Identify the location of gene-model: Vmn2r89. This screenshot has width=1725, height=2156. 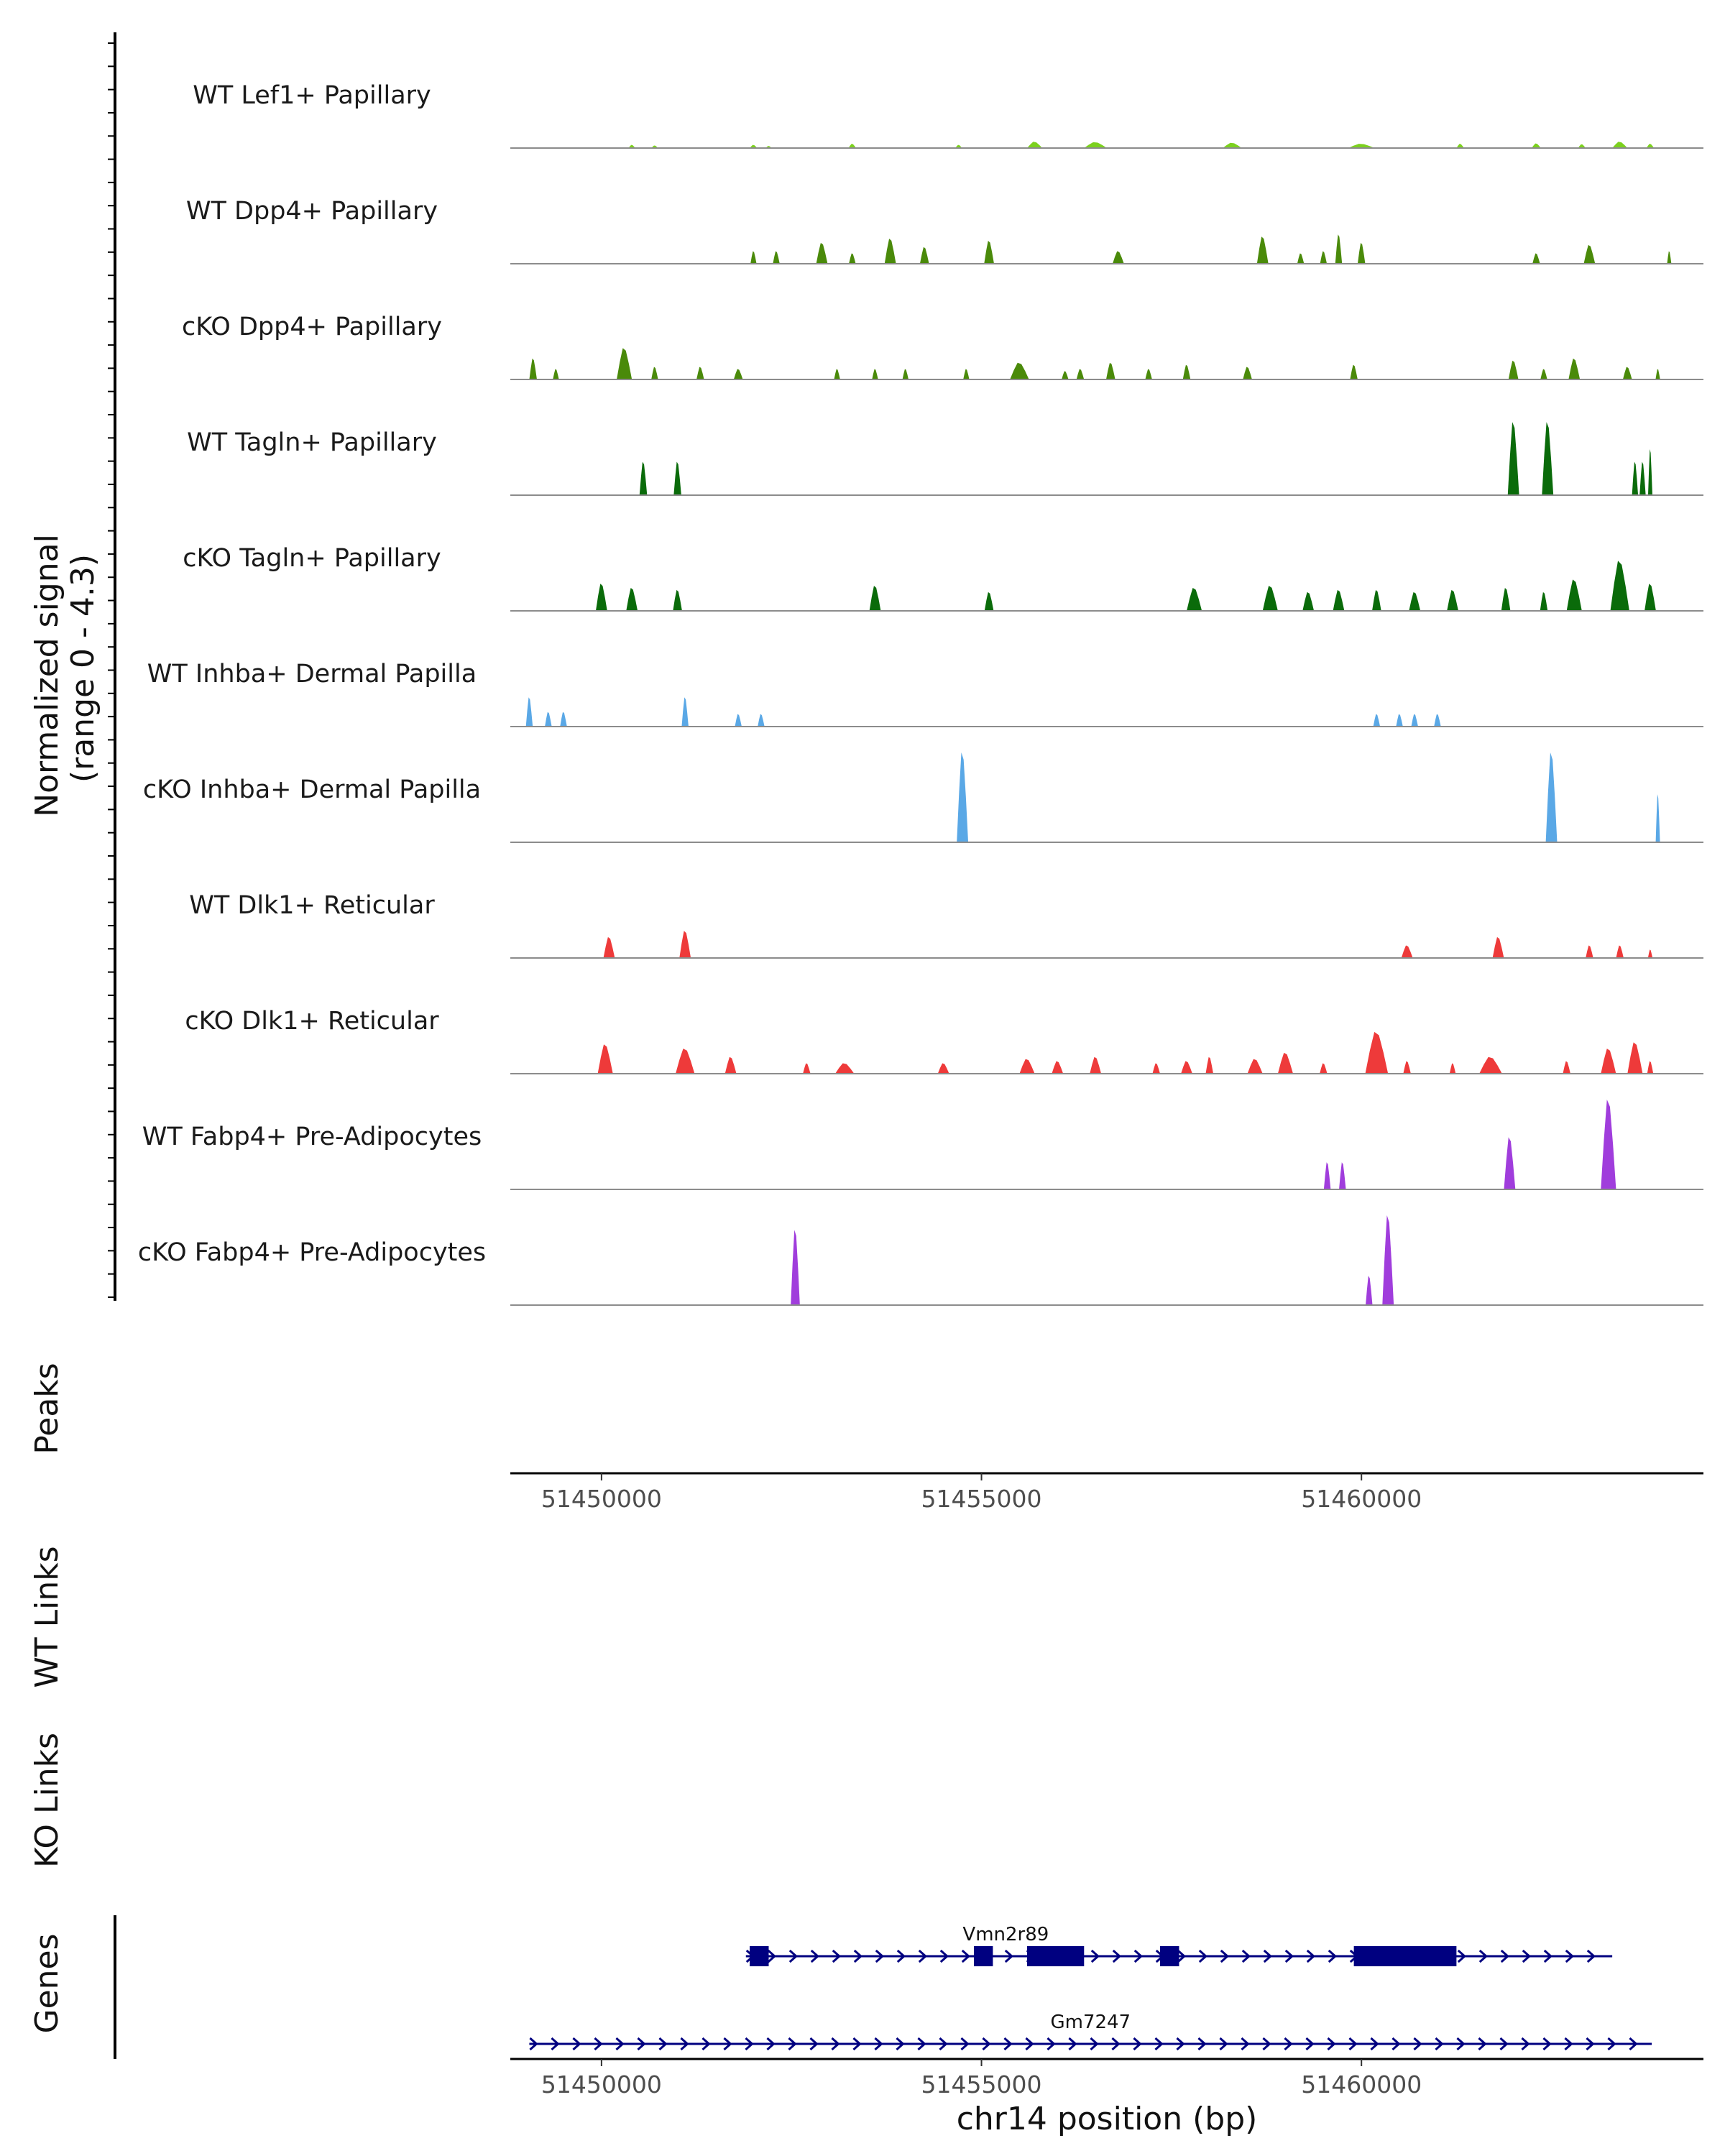
(1179, 1945).